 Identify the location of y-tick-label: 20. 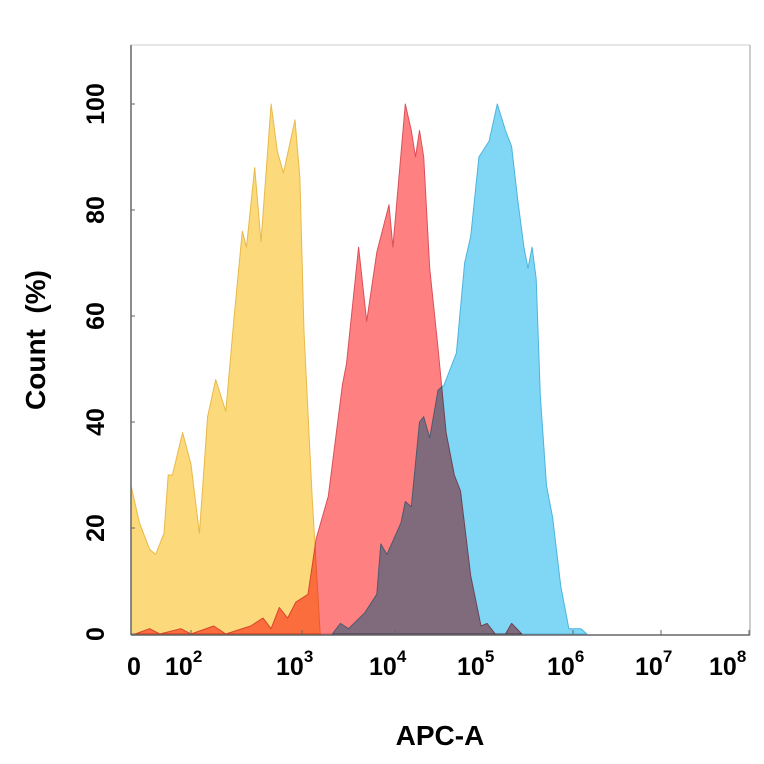
(96, 528).